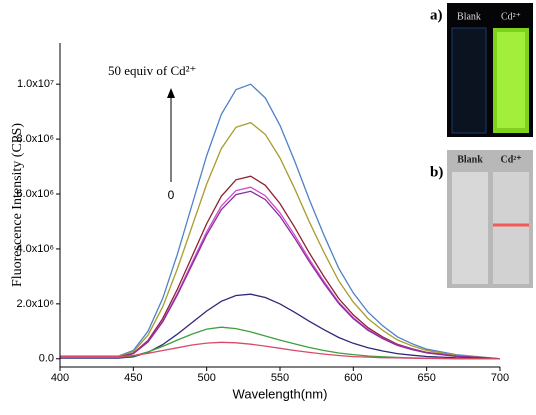 The width and height of the screenshot is (536, 415). Describe the element at coordinates (426, 378) in the screenshot. I see `x-tick-label: 650` at that location.